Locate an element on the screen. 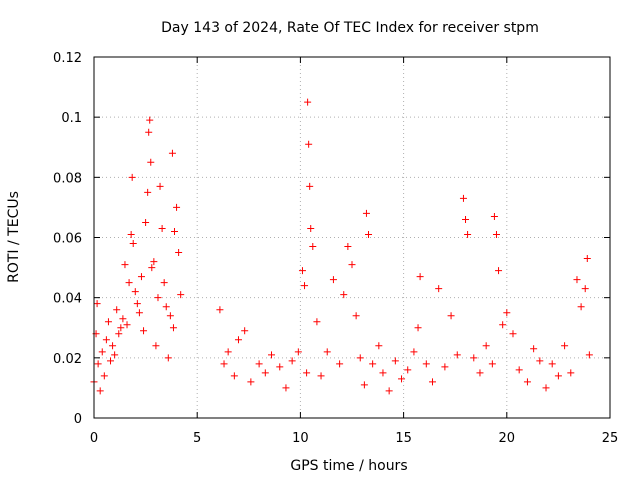 This screenshot has height=480, width=640. x-tick-label: 5 is located at coordinates (197, 438).